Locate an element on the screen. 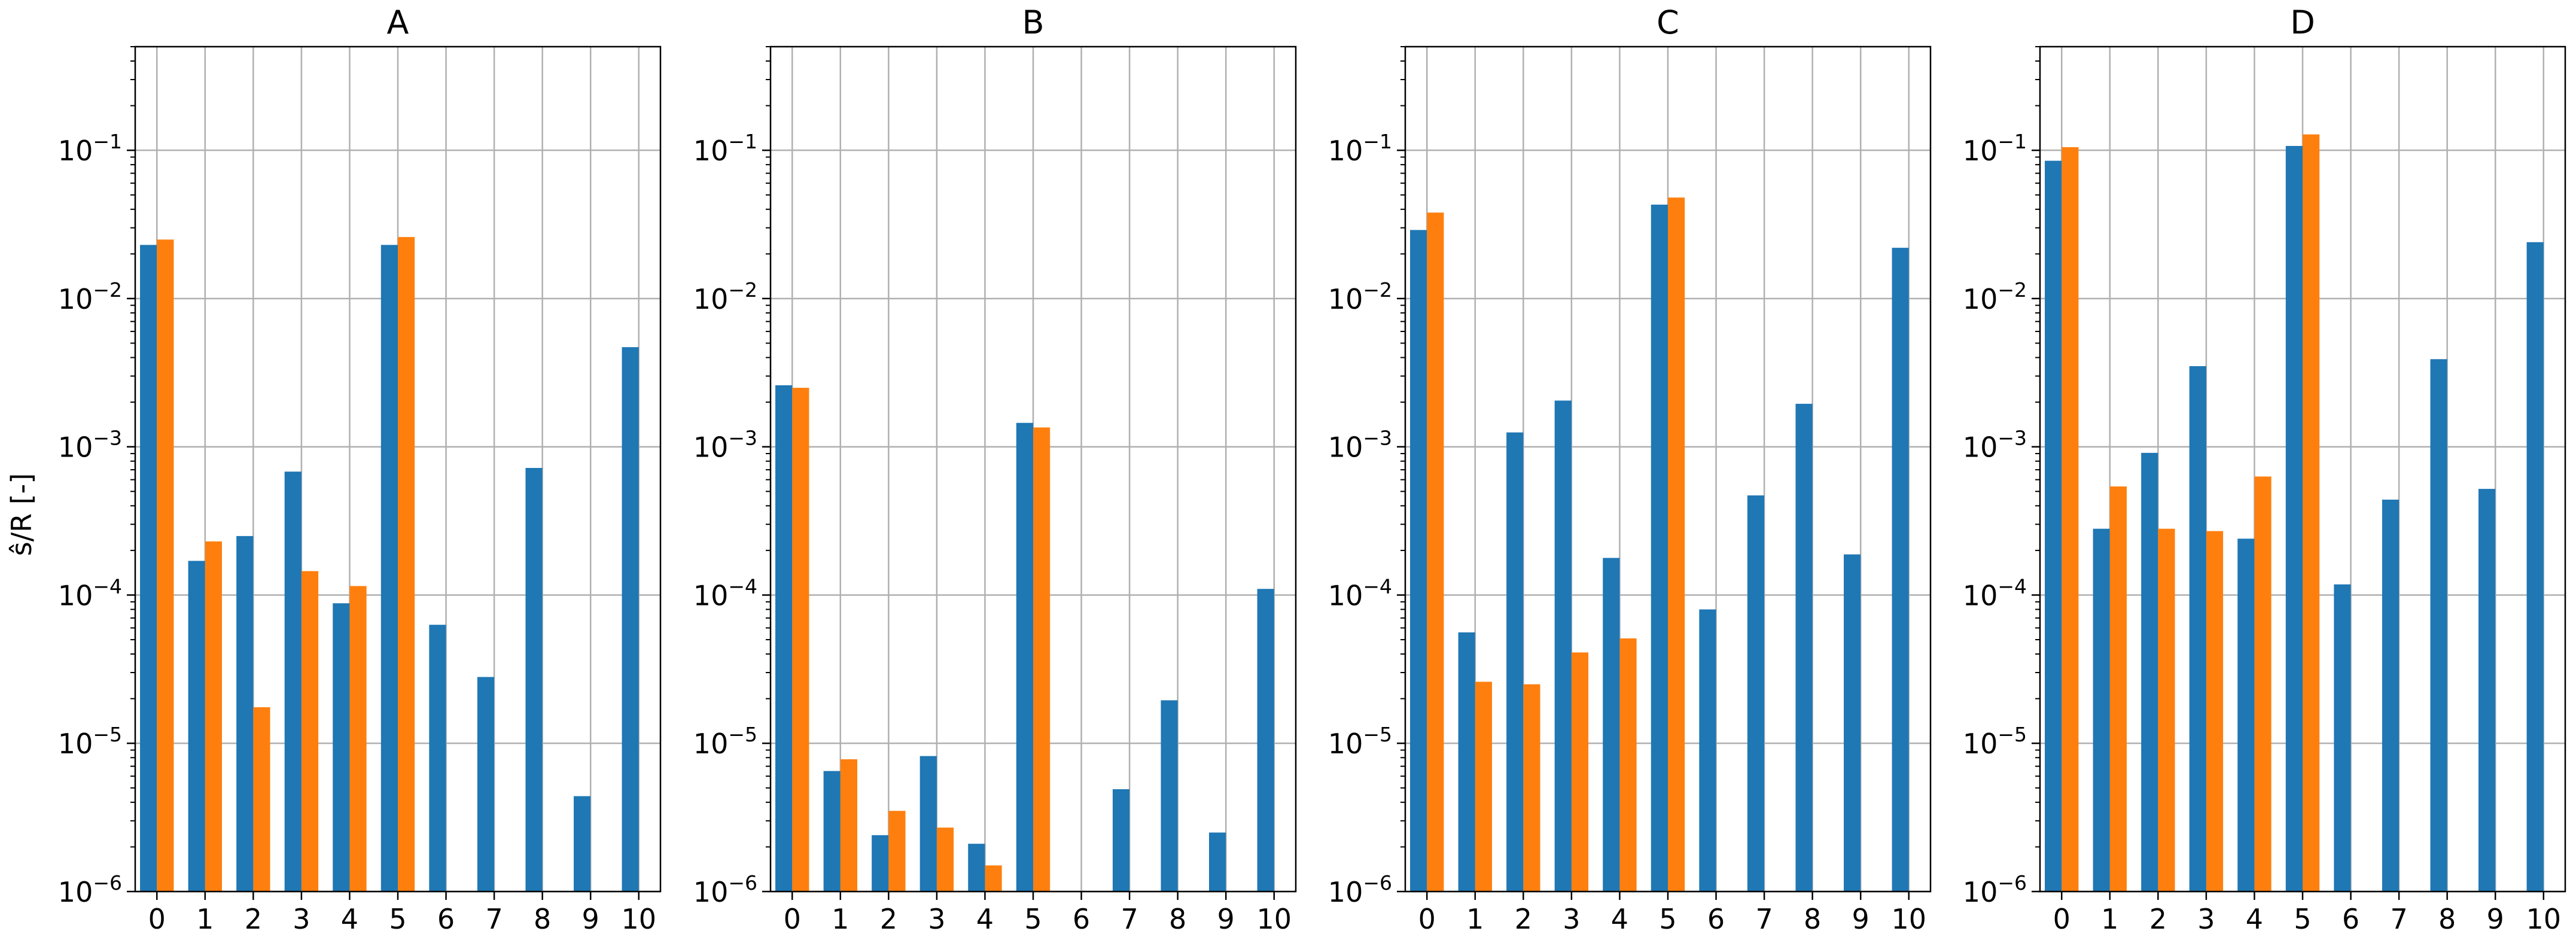 The height and width of the screenshot is (940, 2576). bar-d-9-s1 is located at coordinates (2487, 691).